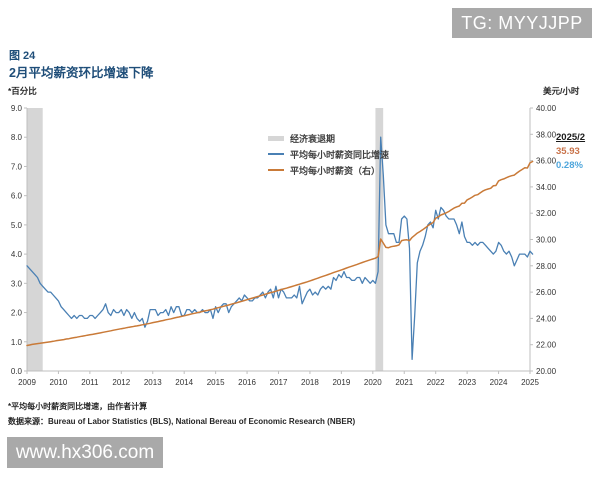 This screenshot has height=480, width=600. What do you see at coordinates (546, 240) in the screenshot?
I see `right-tick-label: 30.00` at bounding box center [546, 240].